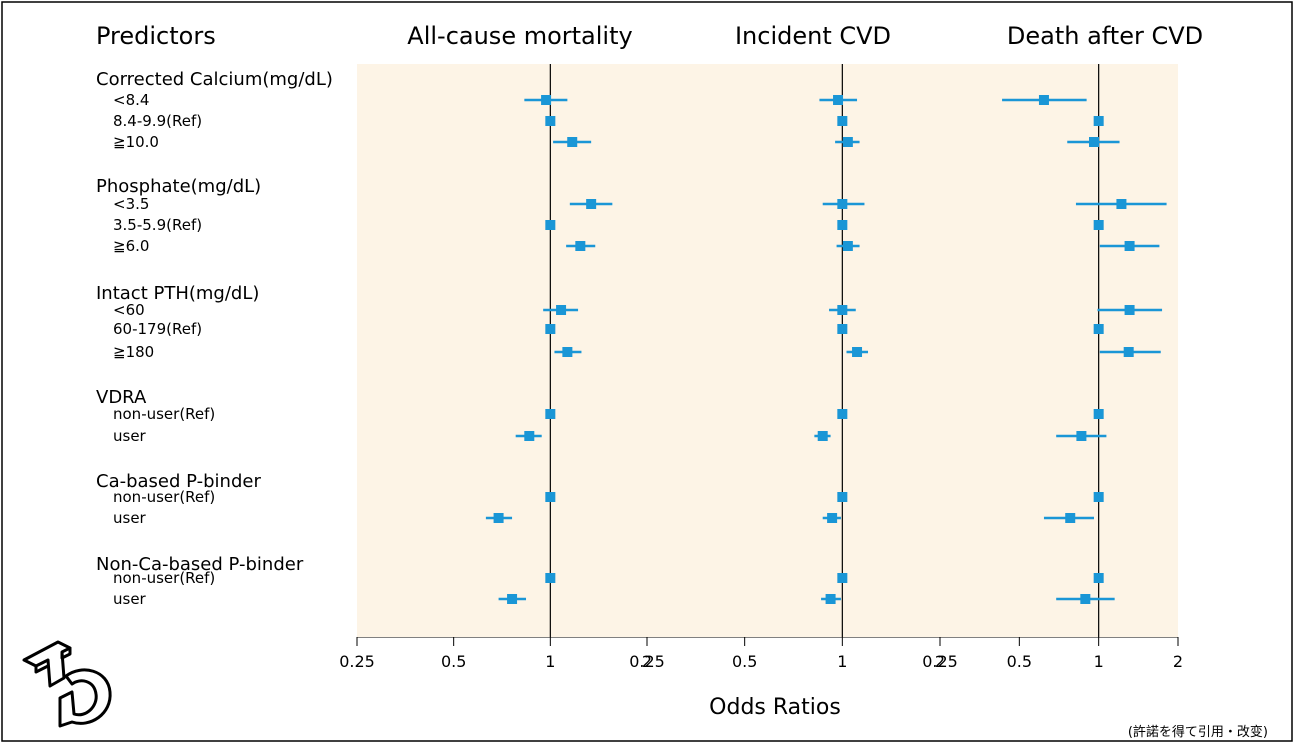  Describe the element at coordinates (813, 36) in the screenshot. I see `panel-title-incident-cvd: Incident CVD` at that location.